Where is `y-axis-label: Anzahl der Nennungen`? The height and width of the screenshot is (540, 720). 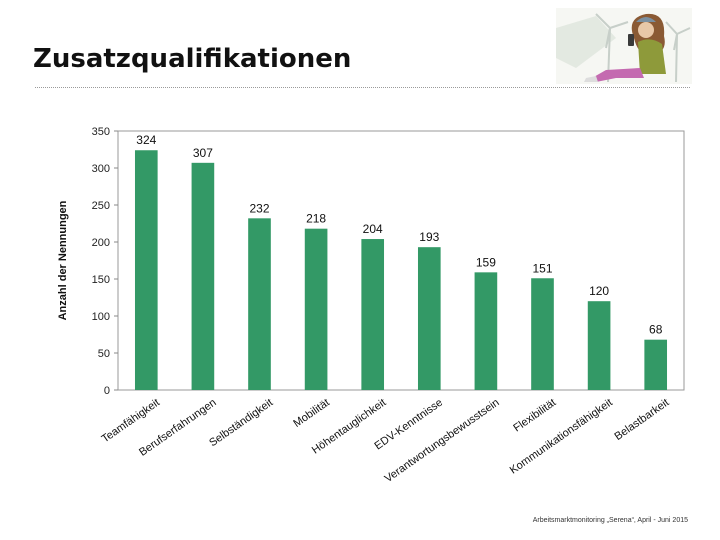
y-axis-label: Anzahl der Nennungen is located at coordinates (63, 260).